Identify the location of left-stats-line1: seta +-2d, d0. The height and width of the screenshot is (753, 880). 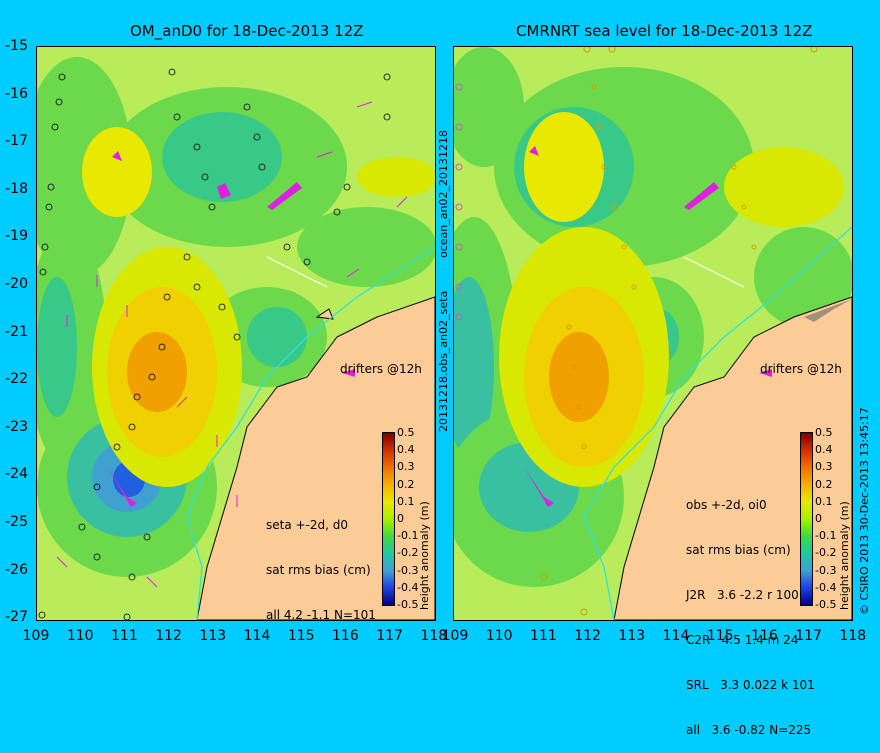
(307, 525).